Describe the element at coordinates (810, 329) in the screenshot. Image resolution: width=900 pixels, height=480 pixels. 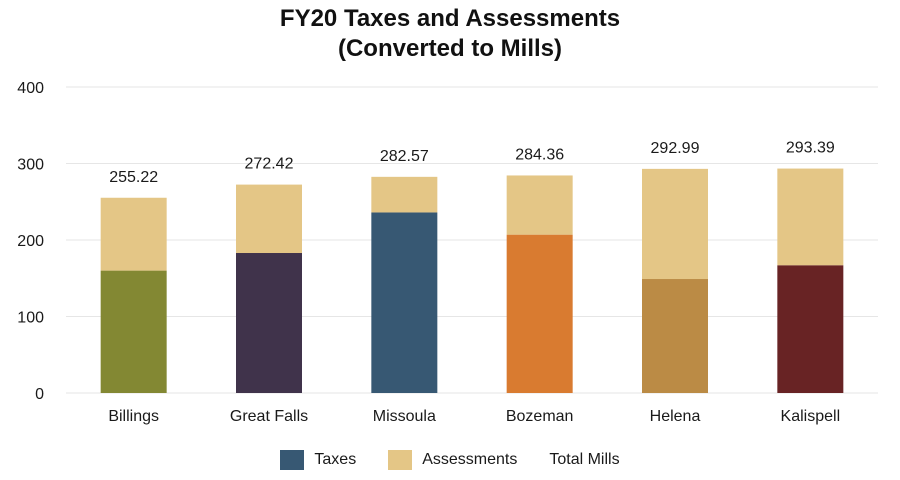
I see `bar-taxes-kalispell` at that location.